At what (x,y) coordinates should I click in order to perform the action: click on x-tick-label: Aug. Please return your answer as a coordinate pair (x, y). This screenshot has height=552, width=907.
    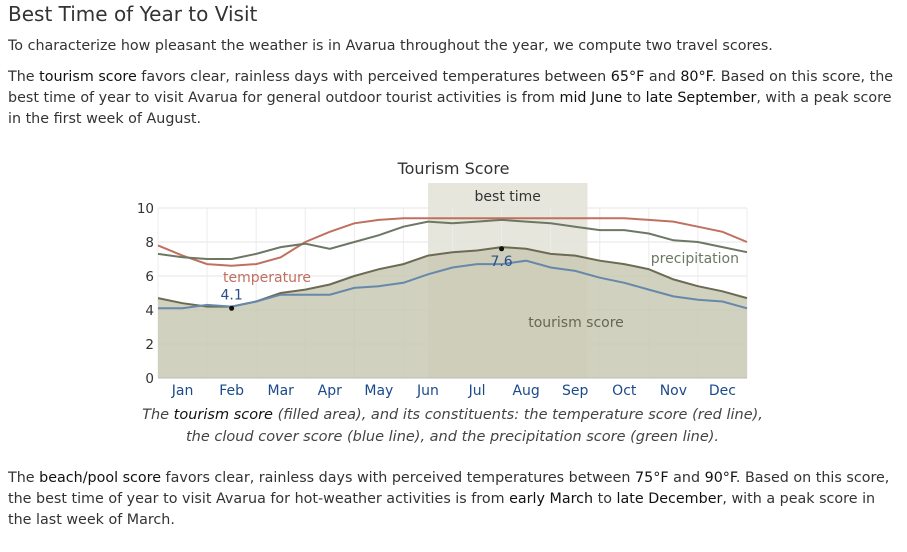
    Looking at the image, I should click on (525, 391).